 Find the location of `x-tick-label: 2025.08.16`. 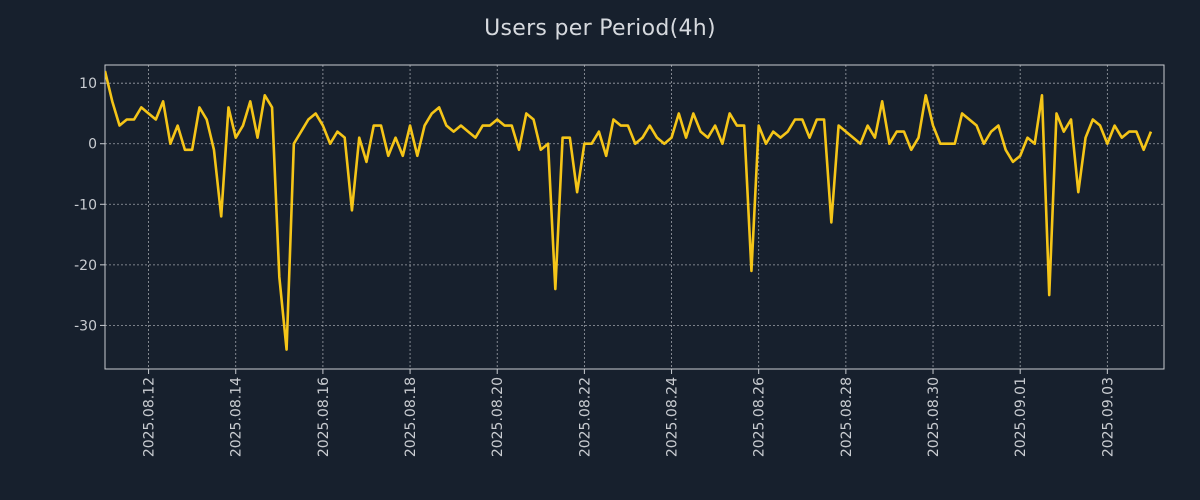

x-tick-label: 2025.08.16 is located at coordinates (324, 417).